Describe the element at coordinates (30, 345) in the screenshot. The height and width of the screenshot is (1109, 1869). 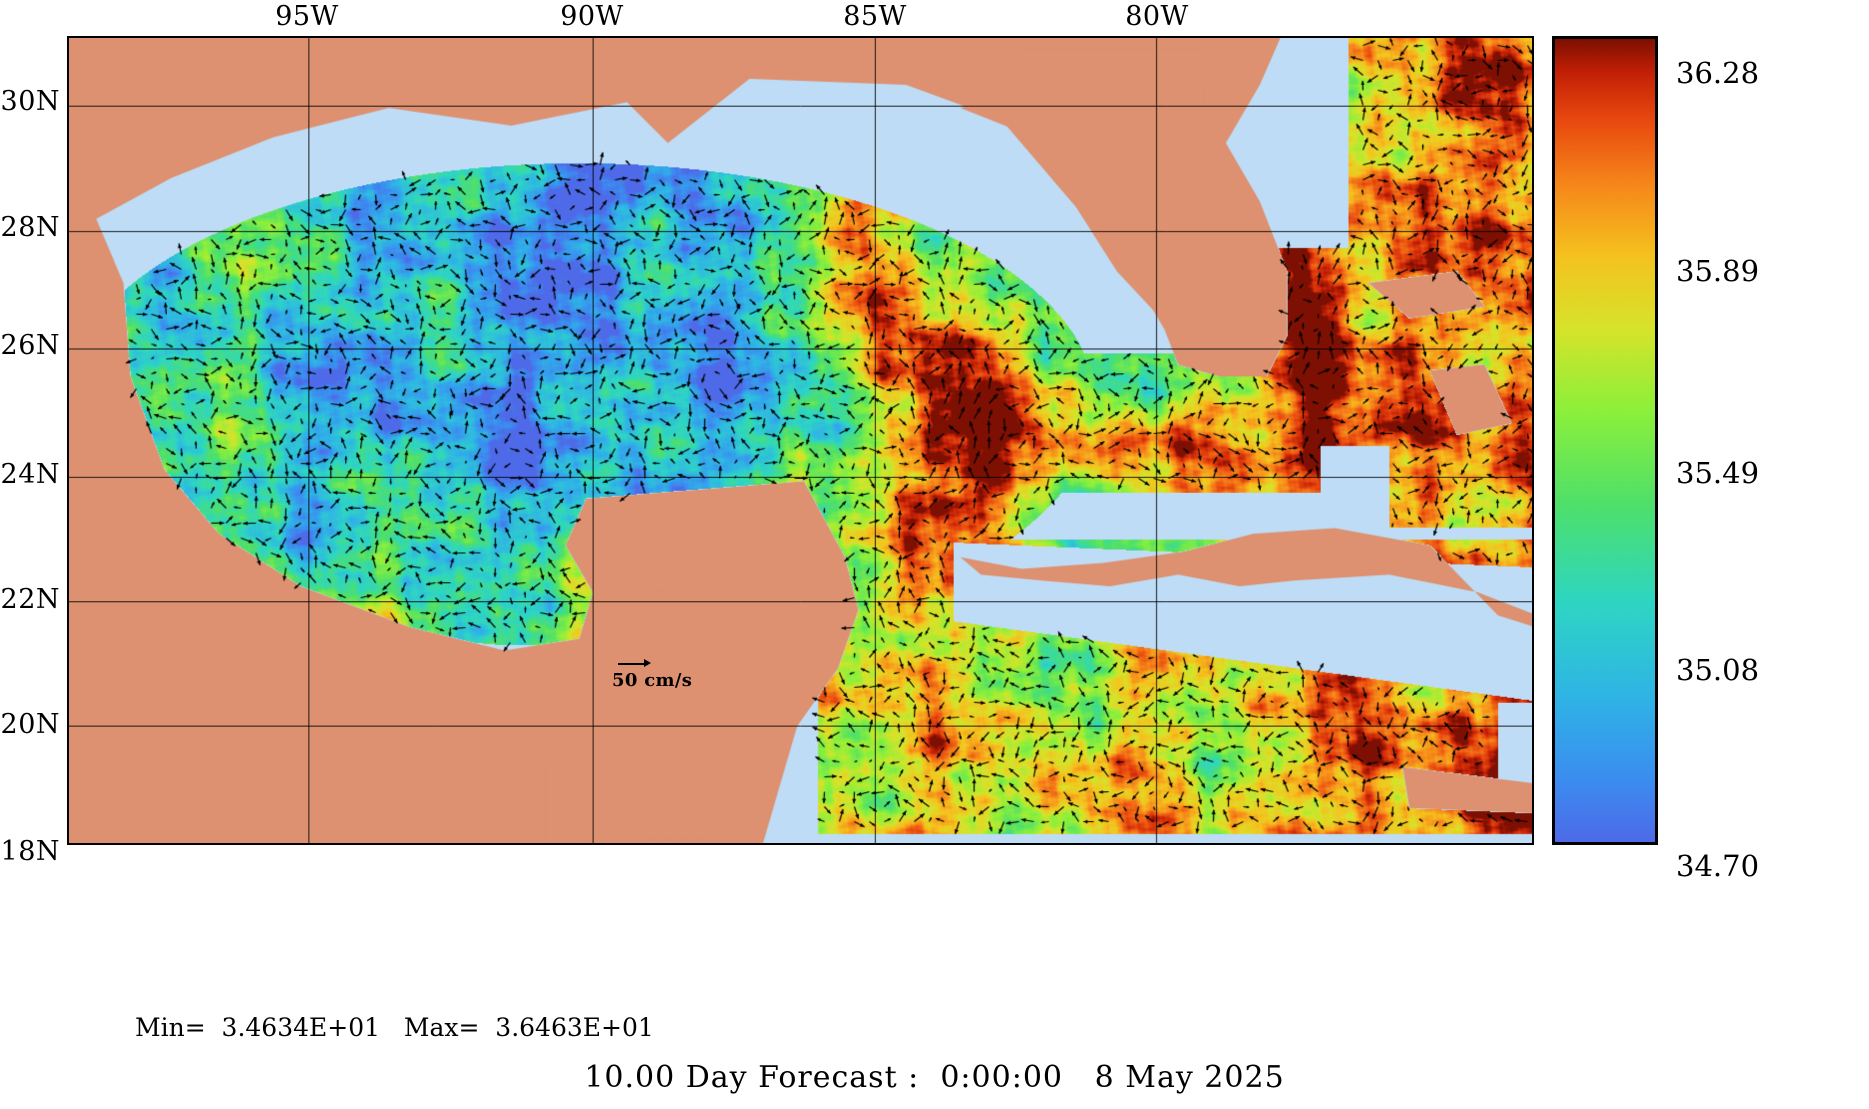
I see `lat-tick-26n: 26N` at that location.